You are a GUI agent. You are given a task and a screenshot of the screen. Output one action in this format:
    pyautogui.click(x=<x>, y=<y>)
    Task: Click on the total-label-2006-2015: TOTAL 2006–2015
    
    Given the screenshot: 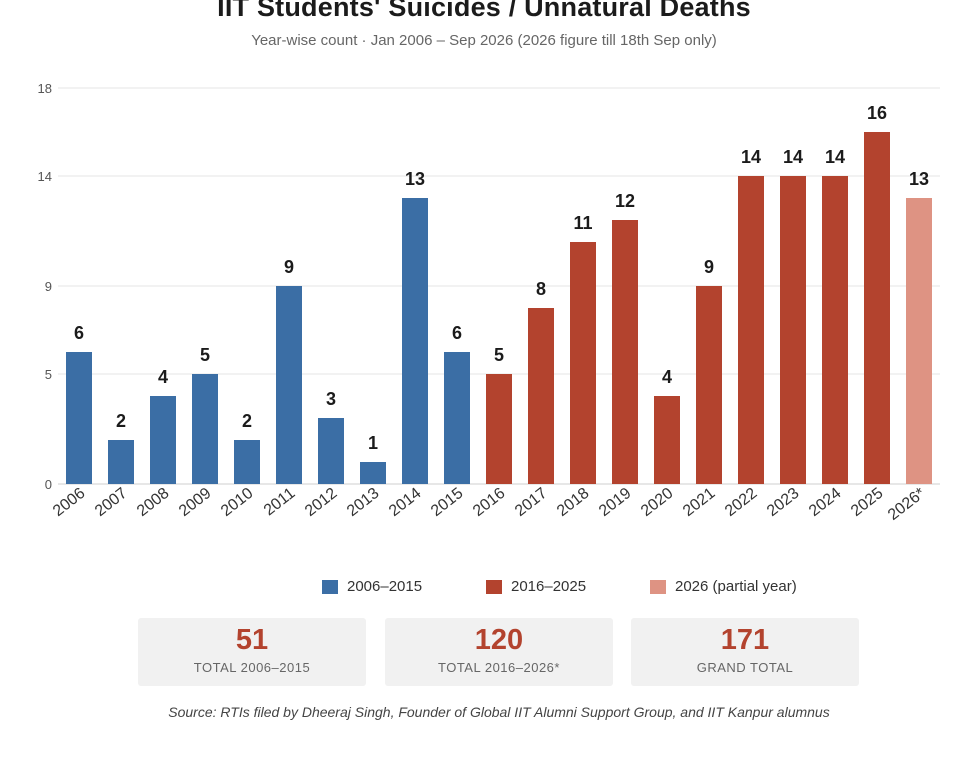 What is the action you would take?
    pyautogui.click(x=252, y=667)
    